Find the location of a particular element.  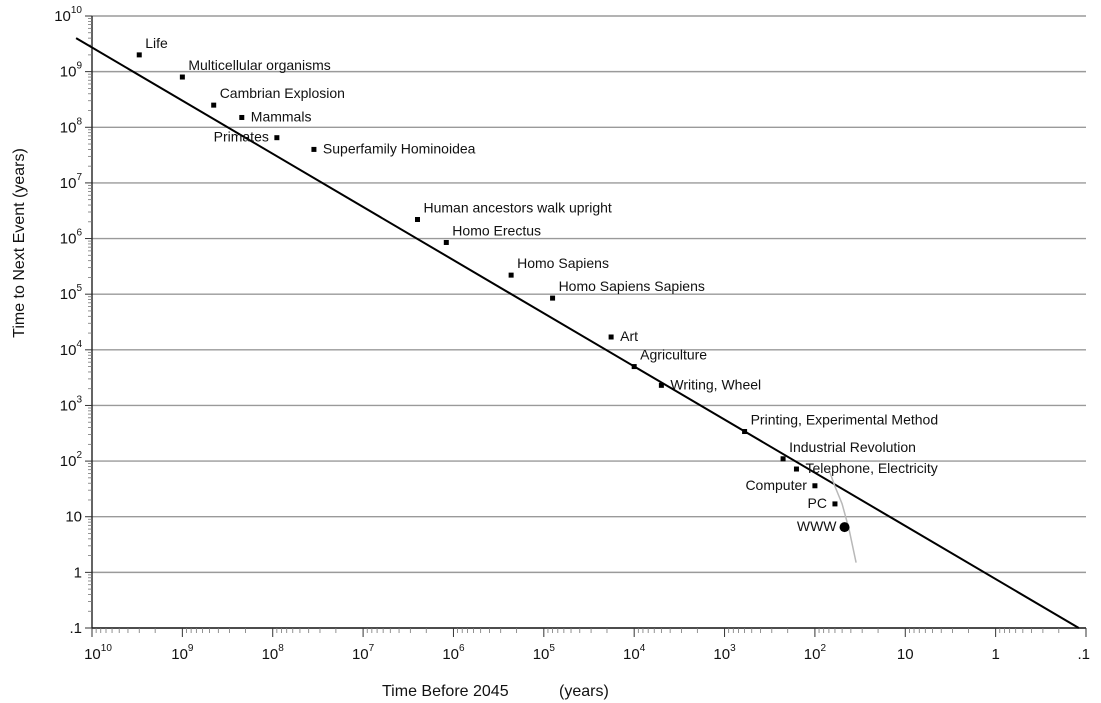

y-tick-label: 10² is located at coordinates (71, 460).